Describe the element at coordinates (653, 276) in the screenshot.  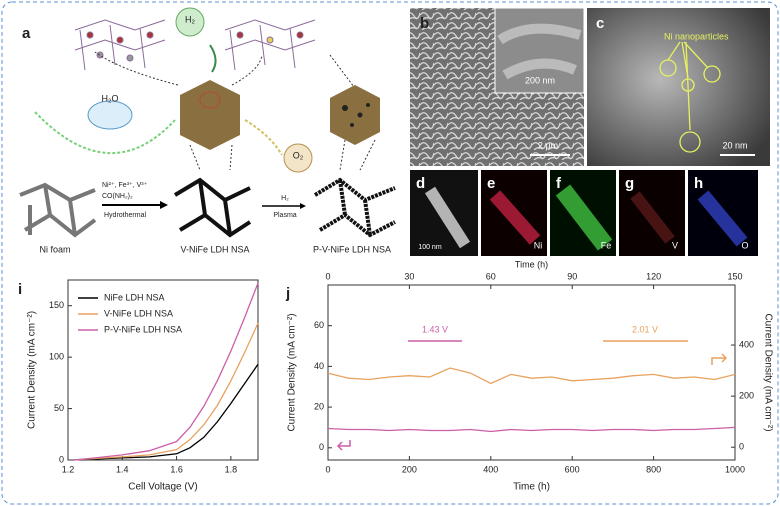
I see `x2-tick-label: 120` at that location.